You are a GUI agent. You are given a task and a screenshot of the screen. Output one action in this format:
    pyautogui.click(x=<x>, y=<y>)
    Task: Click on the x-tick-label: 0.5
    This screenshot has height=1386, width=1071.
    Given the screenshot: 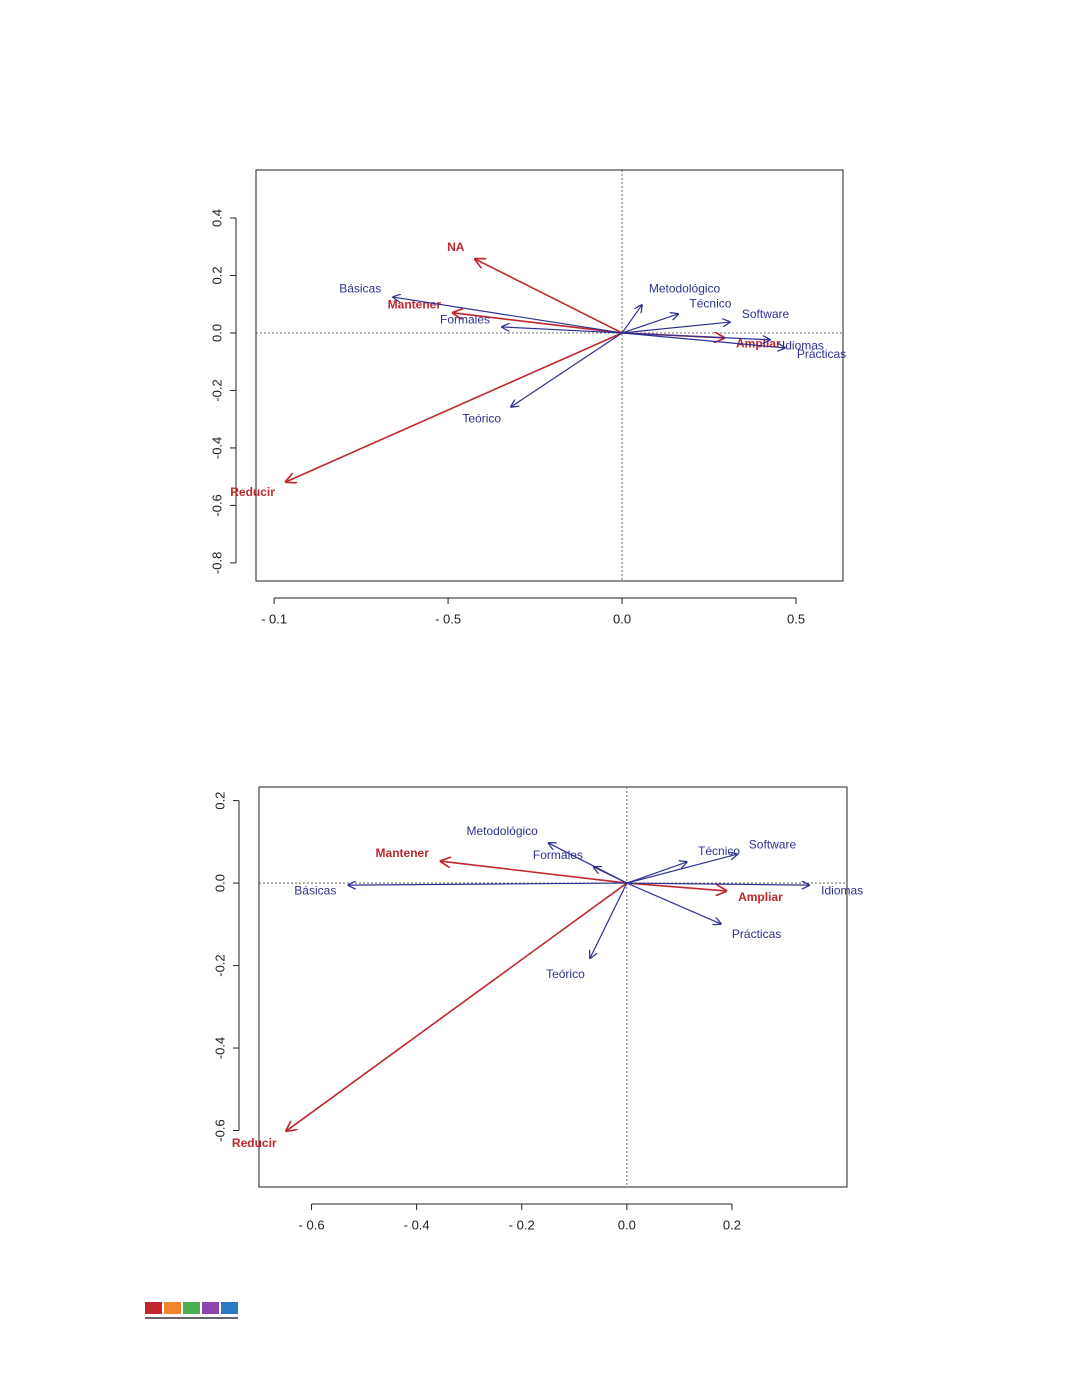 What is the action you would take?
    pyautogui.click(x=796, y=618)
    